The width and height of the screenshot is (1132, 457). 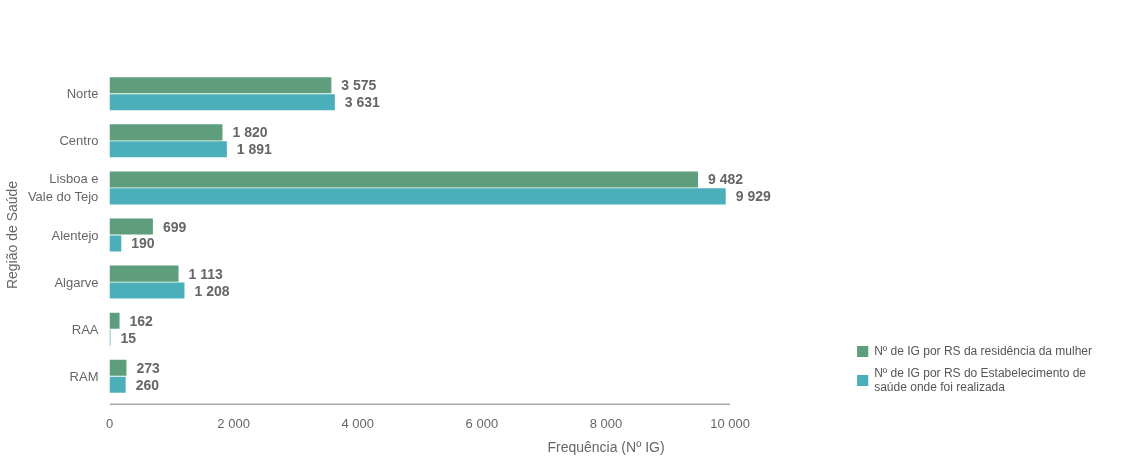 I want to click on data-label: 260, so click(x=147, y=384).